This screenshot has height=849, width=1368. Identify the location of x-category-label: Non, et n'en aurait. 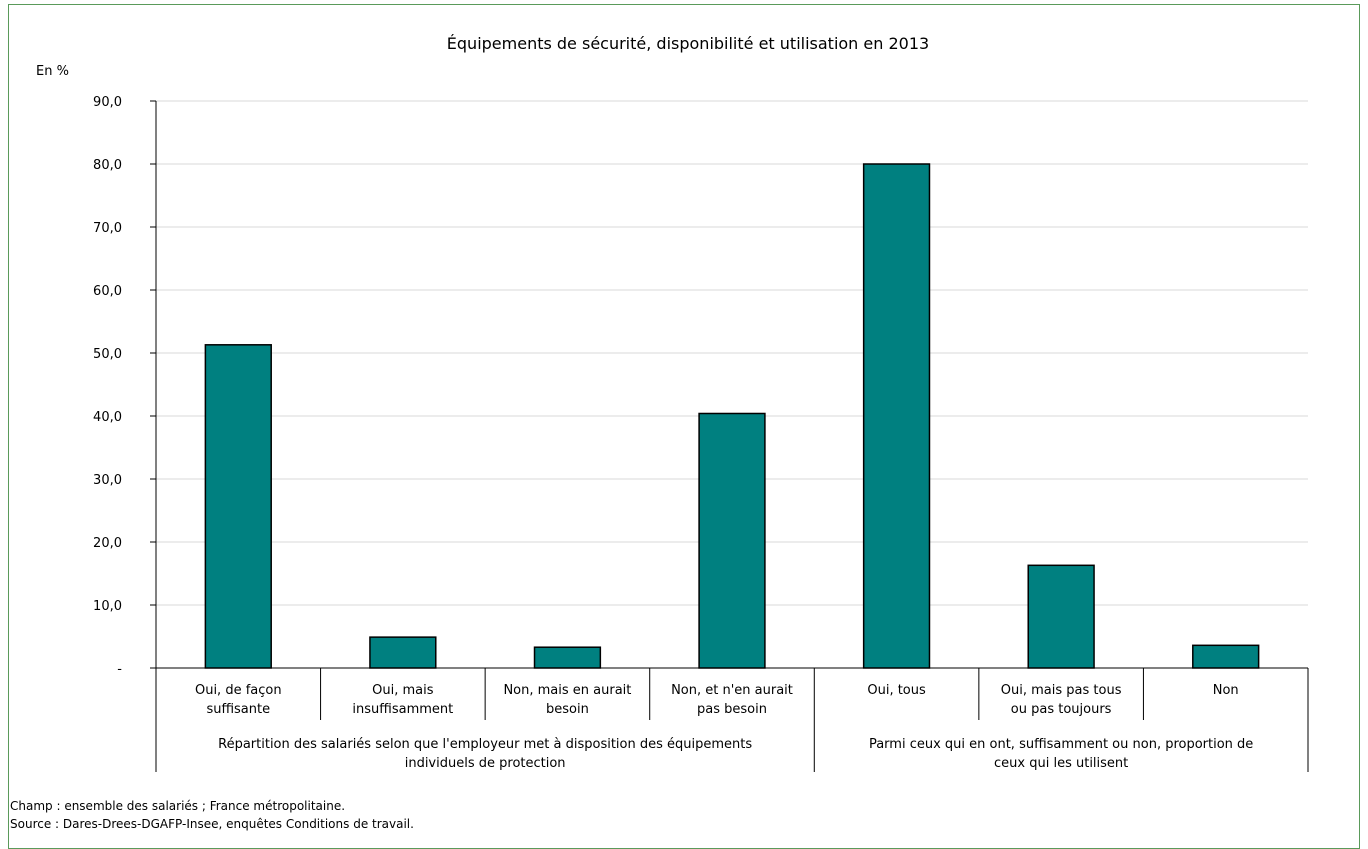
(732, 690).